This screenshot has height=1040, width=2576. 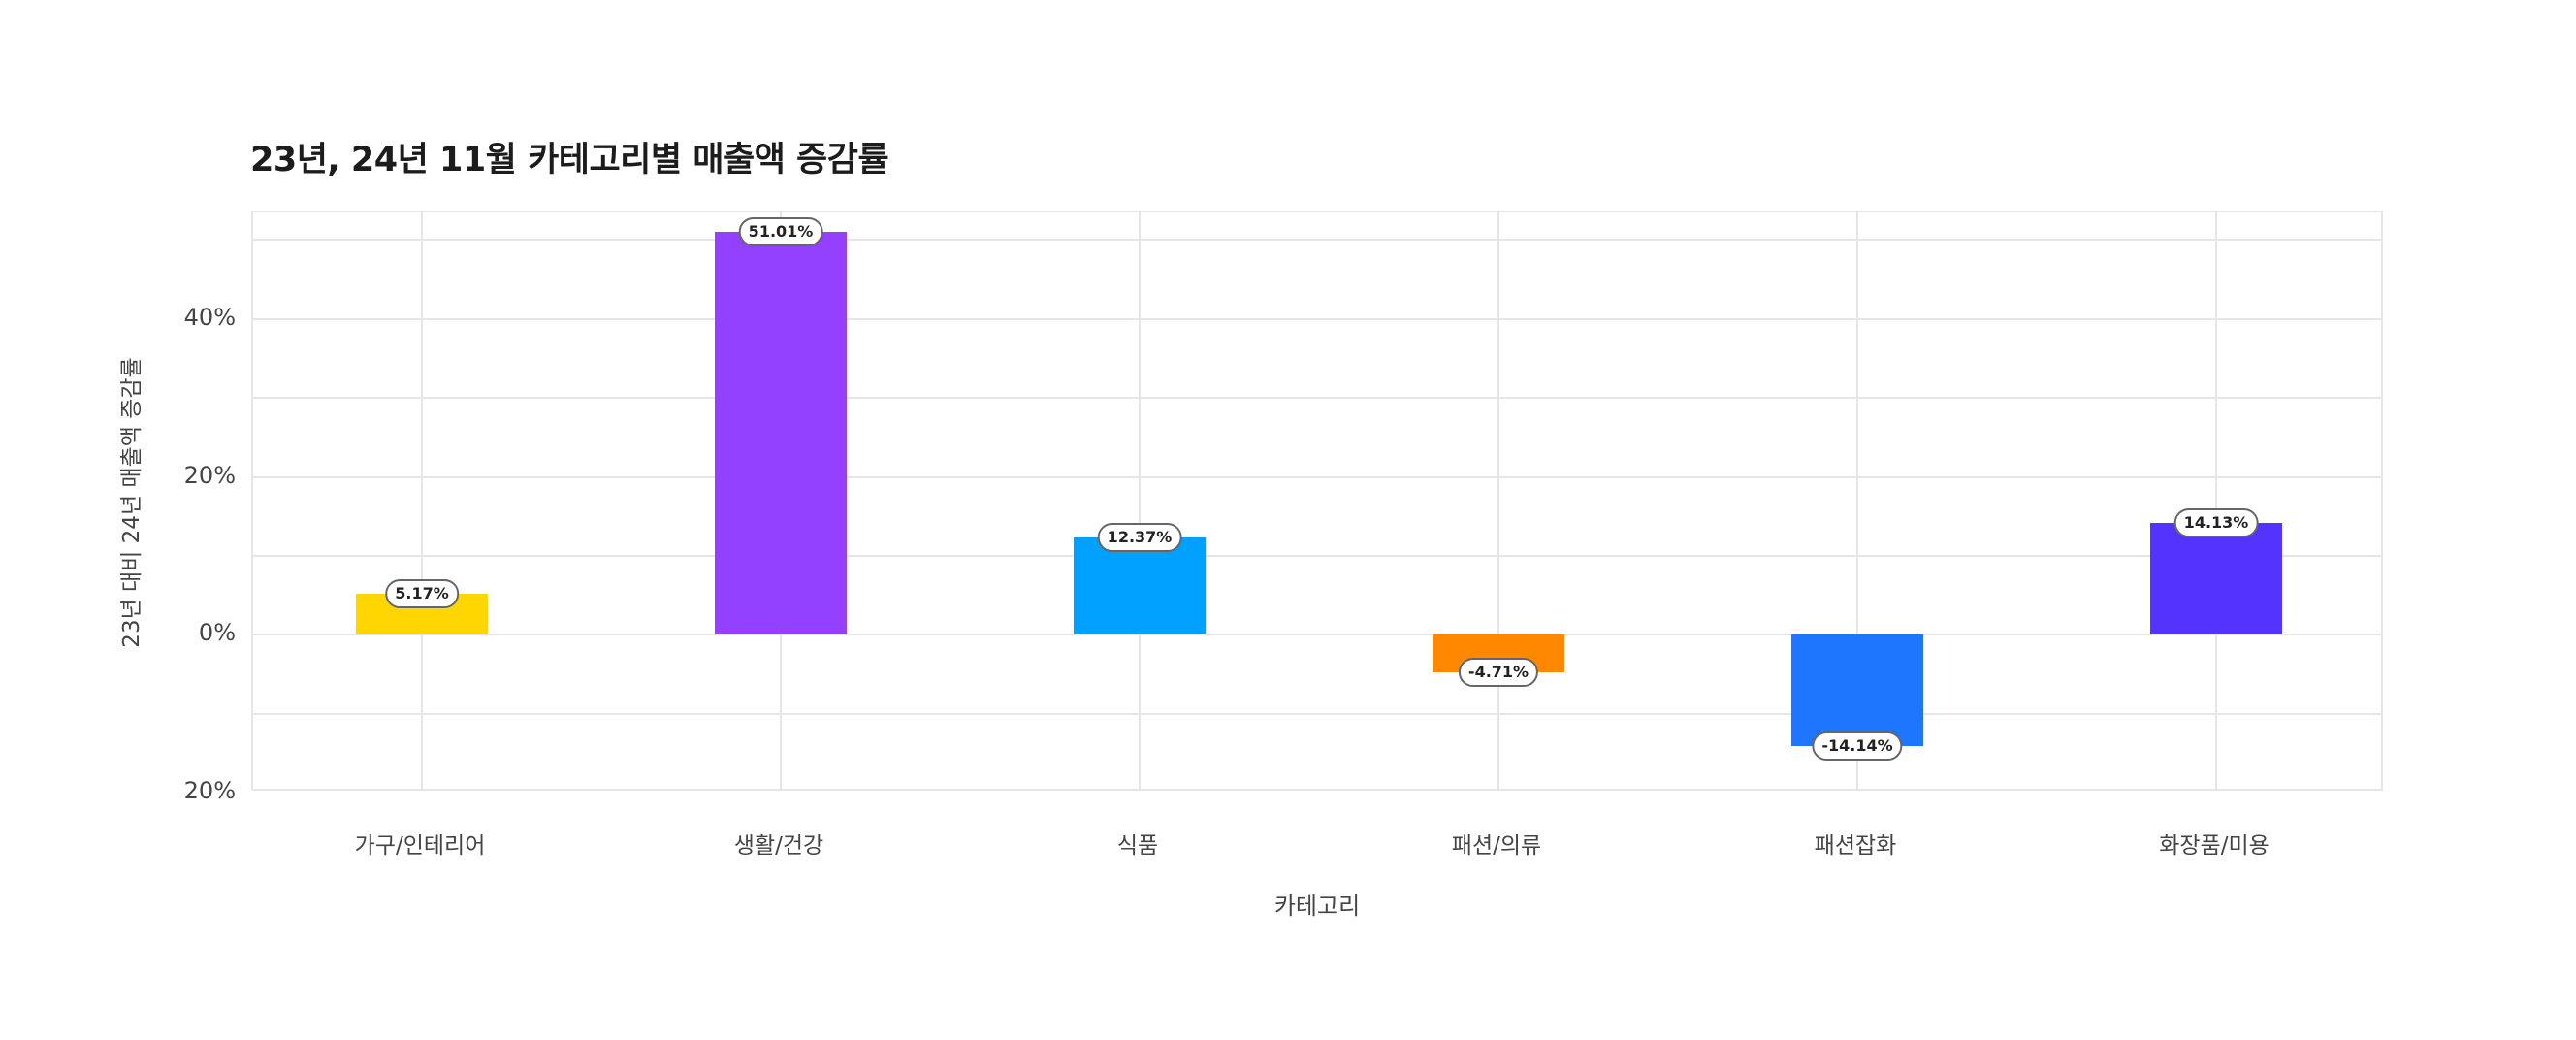 I want to click on y-axis-ticks: 40% 20% 0% 20%, so click(x=118, y=507).